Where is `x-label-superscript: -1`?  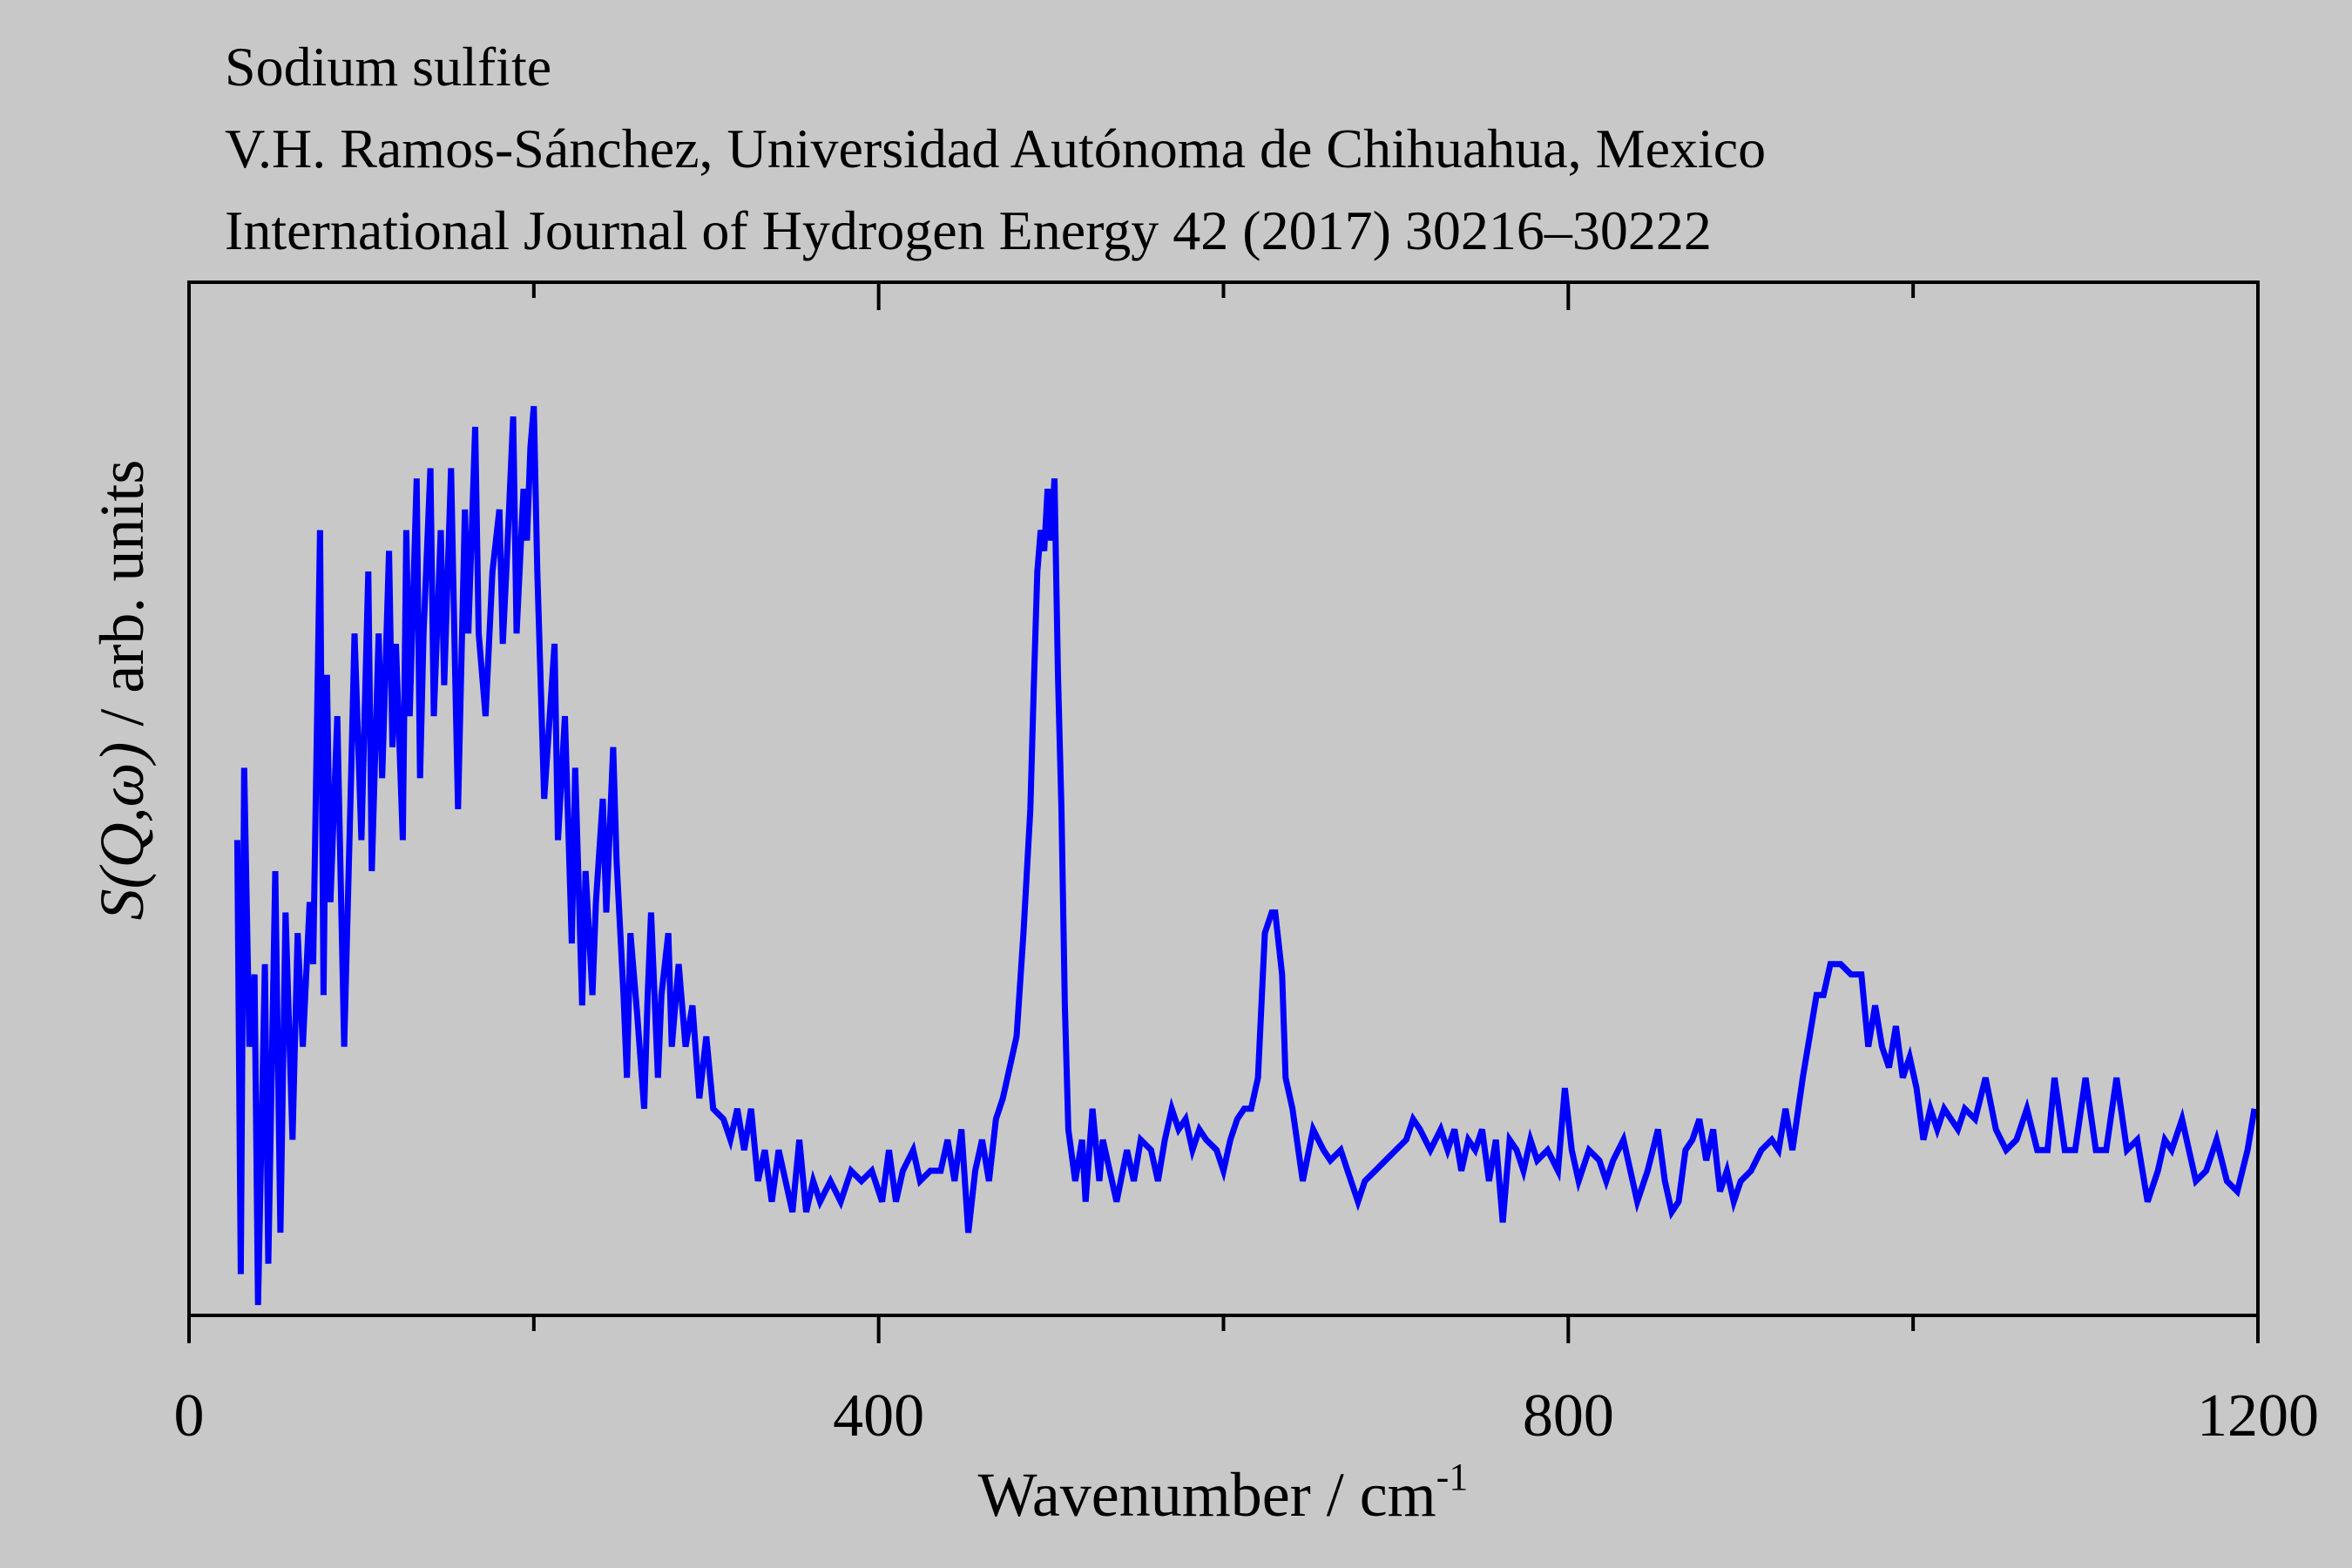
x-label-superscript: -1 is located at coordinates (1452, 1477).